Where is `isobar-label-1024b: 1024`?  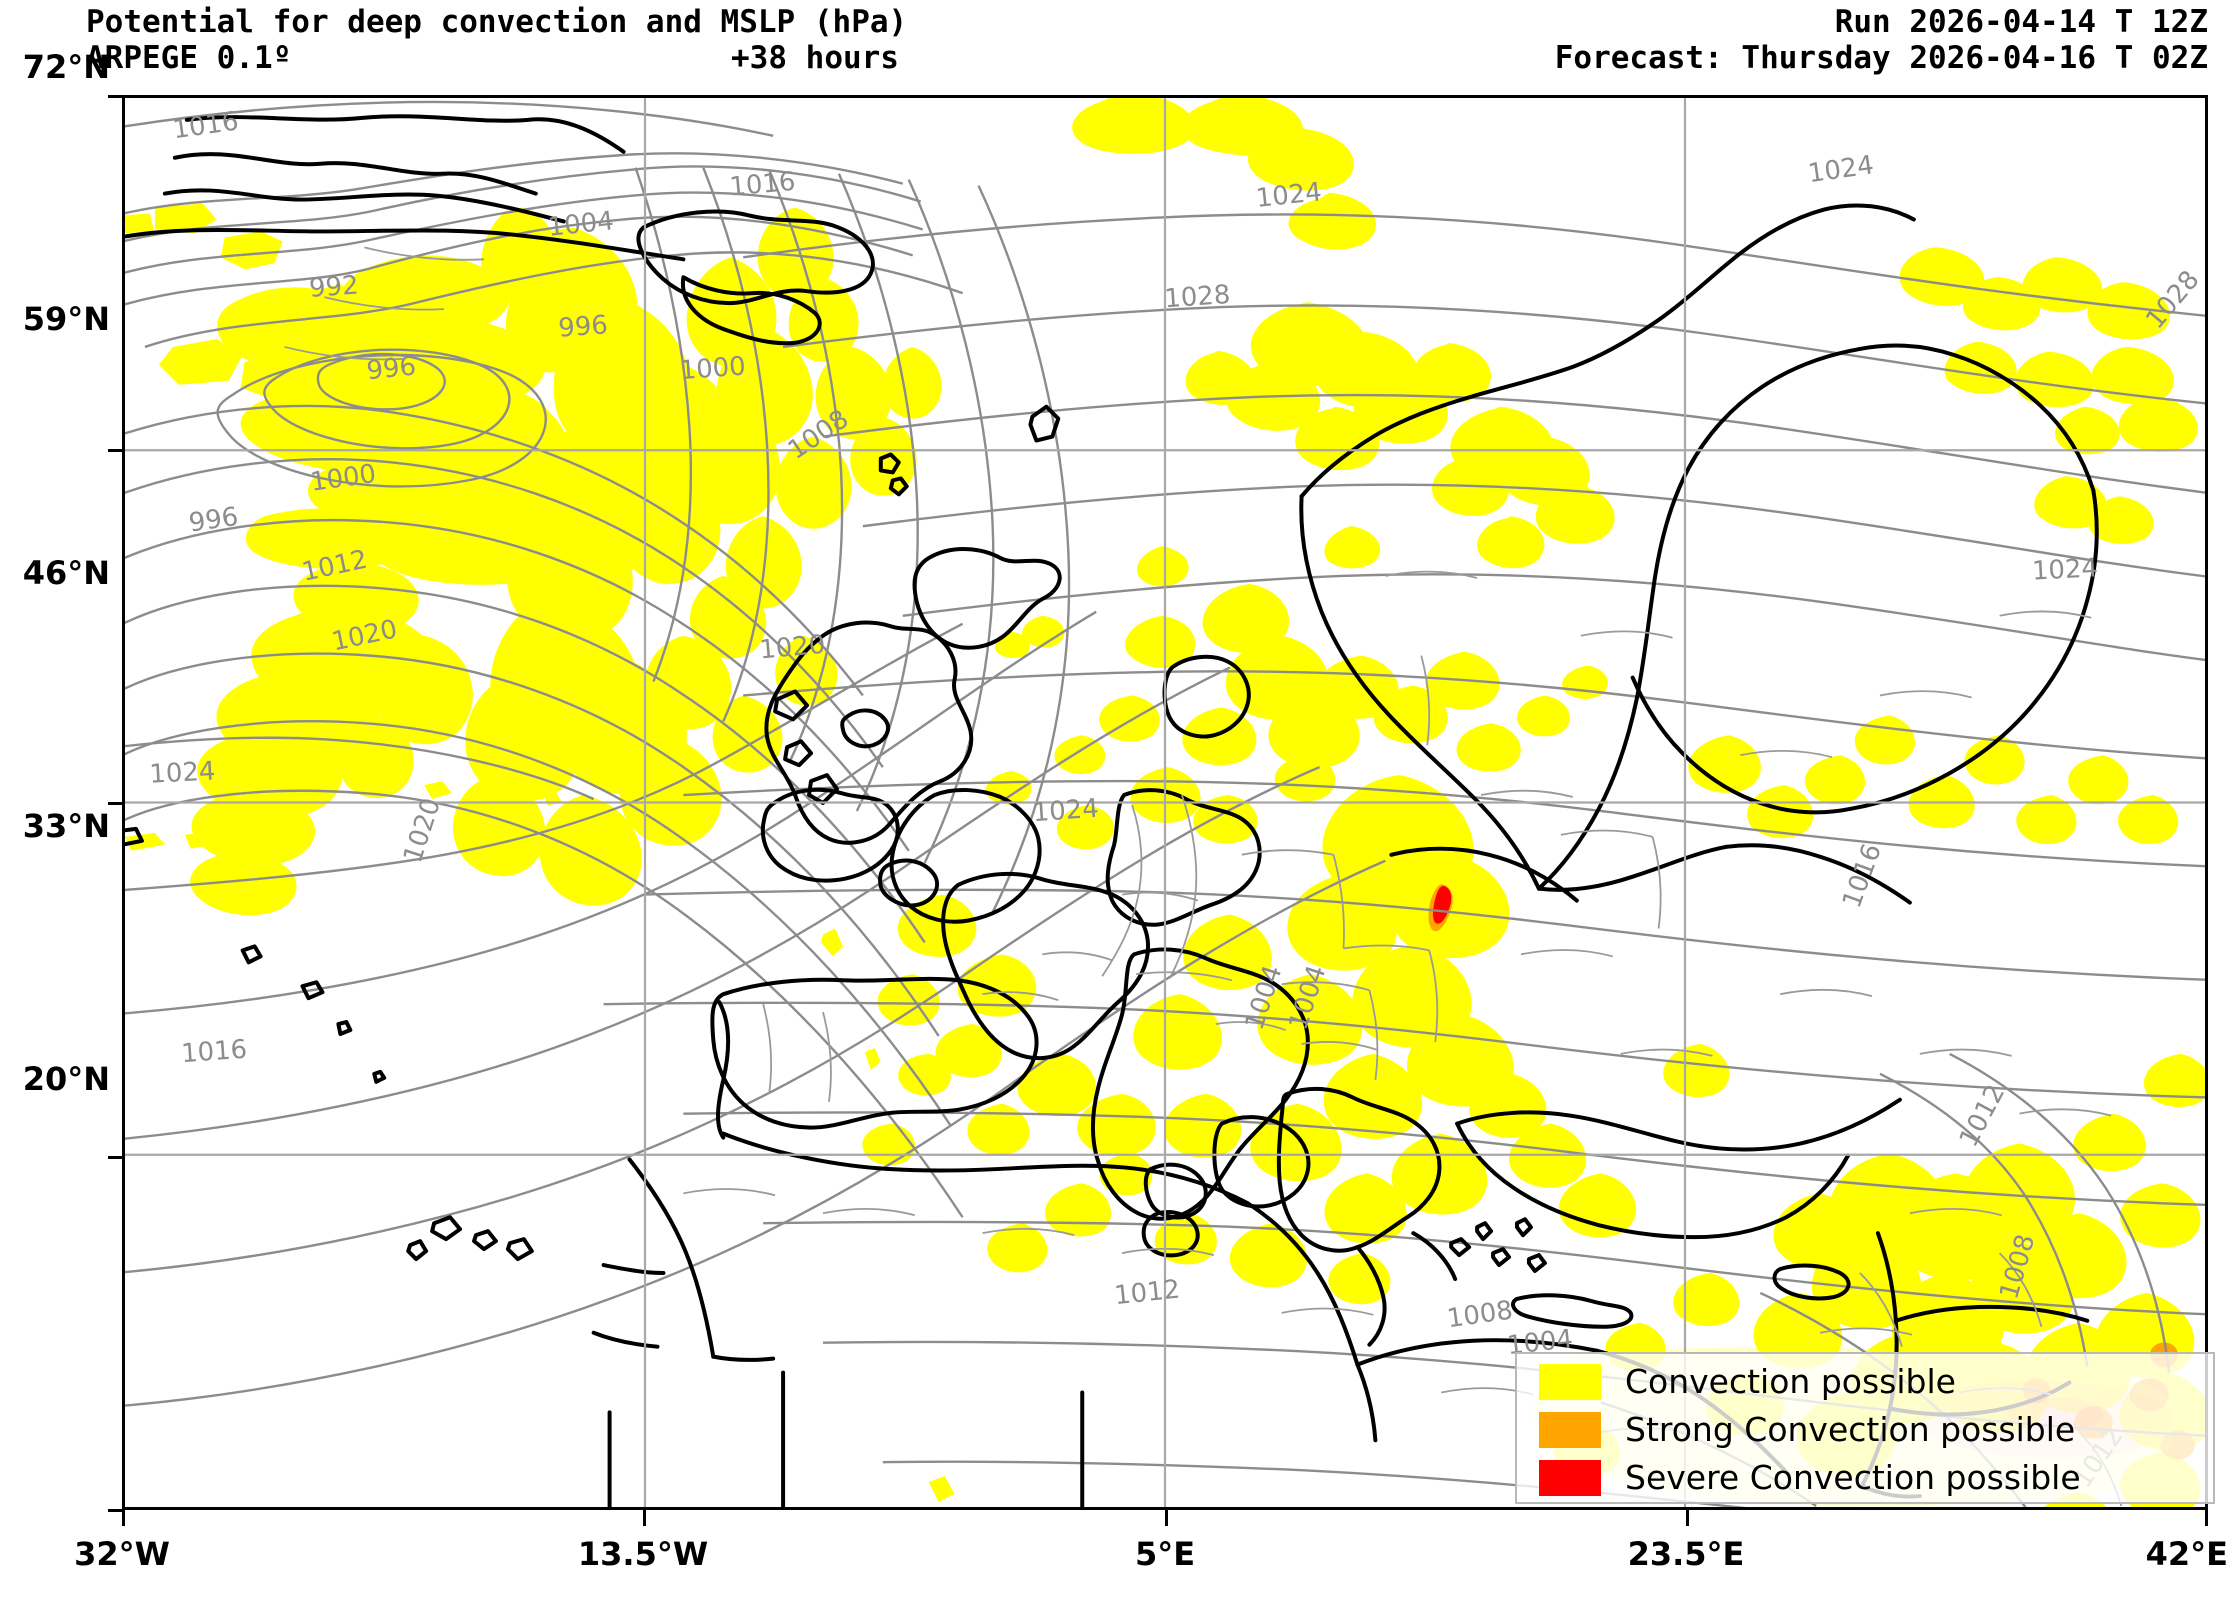 isobar-label-1024b: 1024 is located at coordinates (1066, 811).